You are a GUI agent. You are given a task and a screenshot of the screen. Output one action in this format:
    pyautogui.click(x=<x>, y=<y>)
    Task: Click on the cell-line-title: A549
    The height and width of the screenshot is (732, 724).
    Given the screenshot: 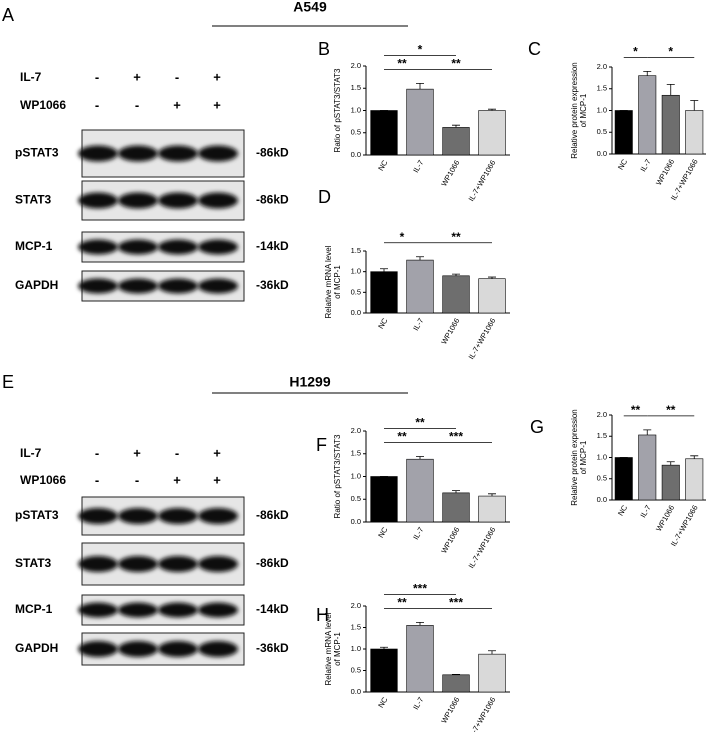 What is the action you would take?
    pyautogui.click(x=310, y=7)
    